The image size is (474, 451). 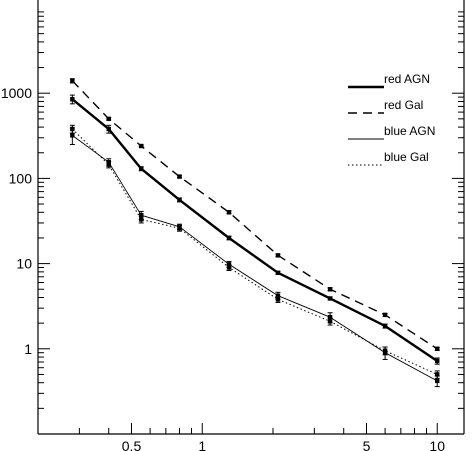 I want to click on x-tick-label: 0.5, so click(x=132, y=444).